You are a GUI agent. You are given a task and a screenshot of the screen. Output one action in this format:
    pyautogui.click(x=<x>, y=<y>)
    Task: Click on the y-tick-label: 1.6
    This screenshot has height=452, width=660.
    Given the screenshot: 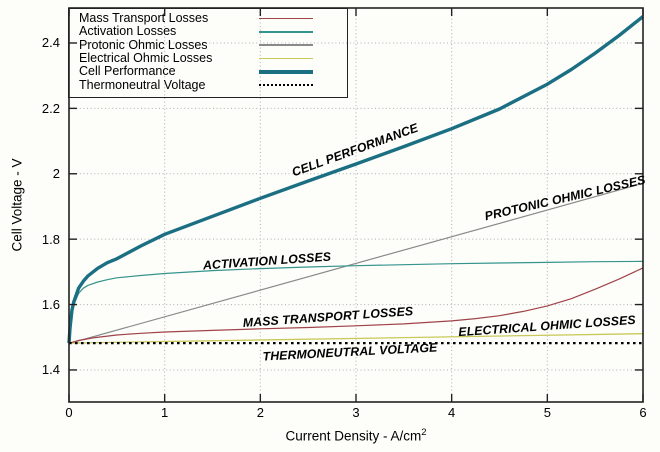 What is the action you would take?
    pyautogui.click(x=50, y=305)
    